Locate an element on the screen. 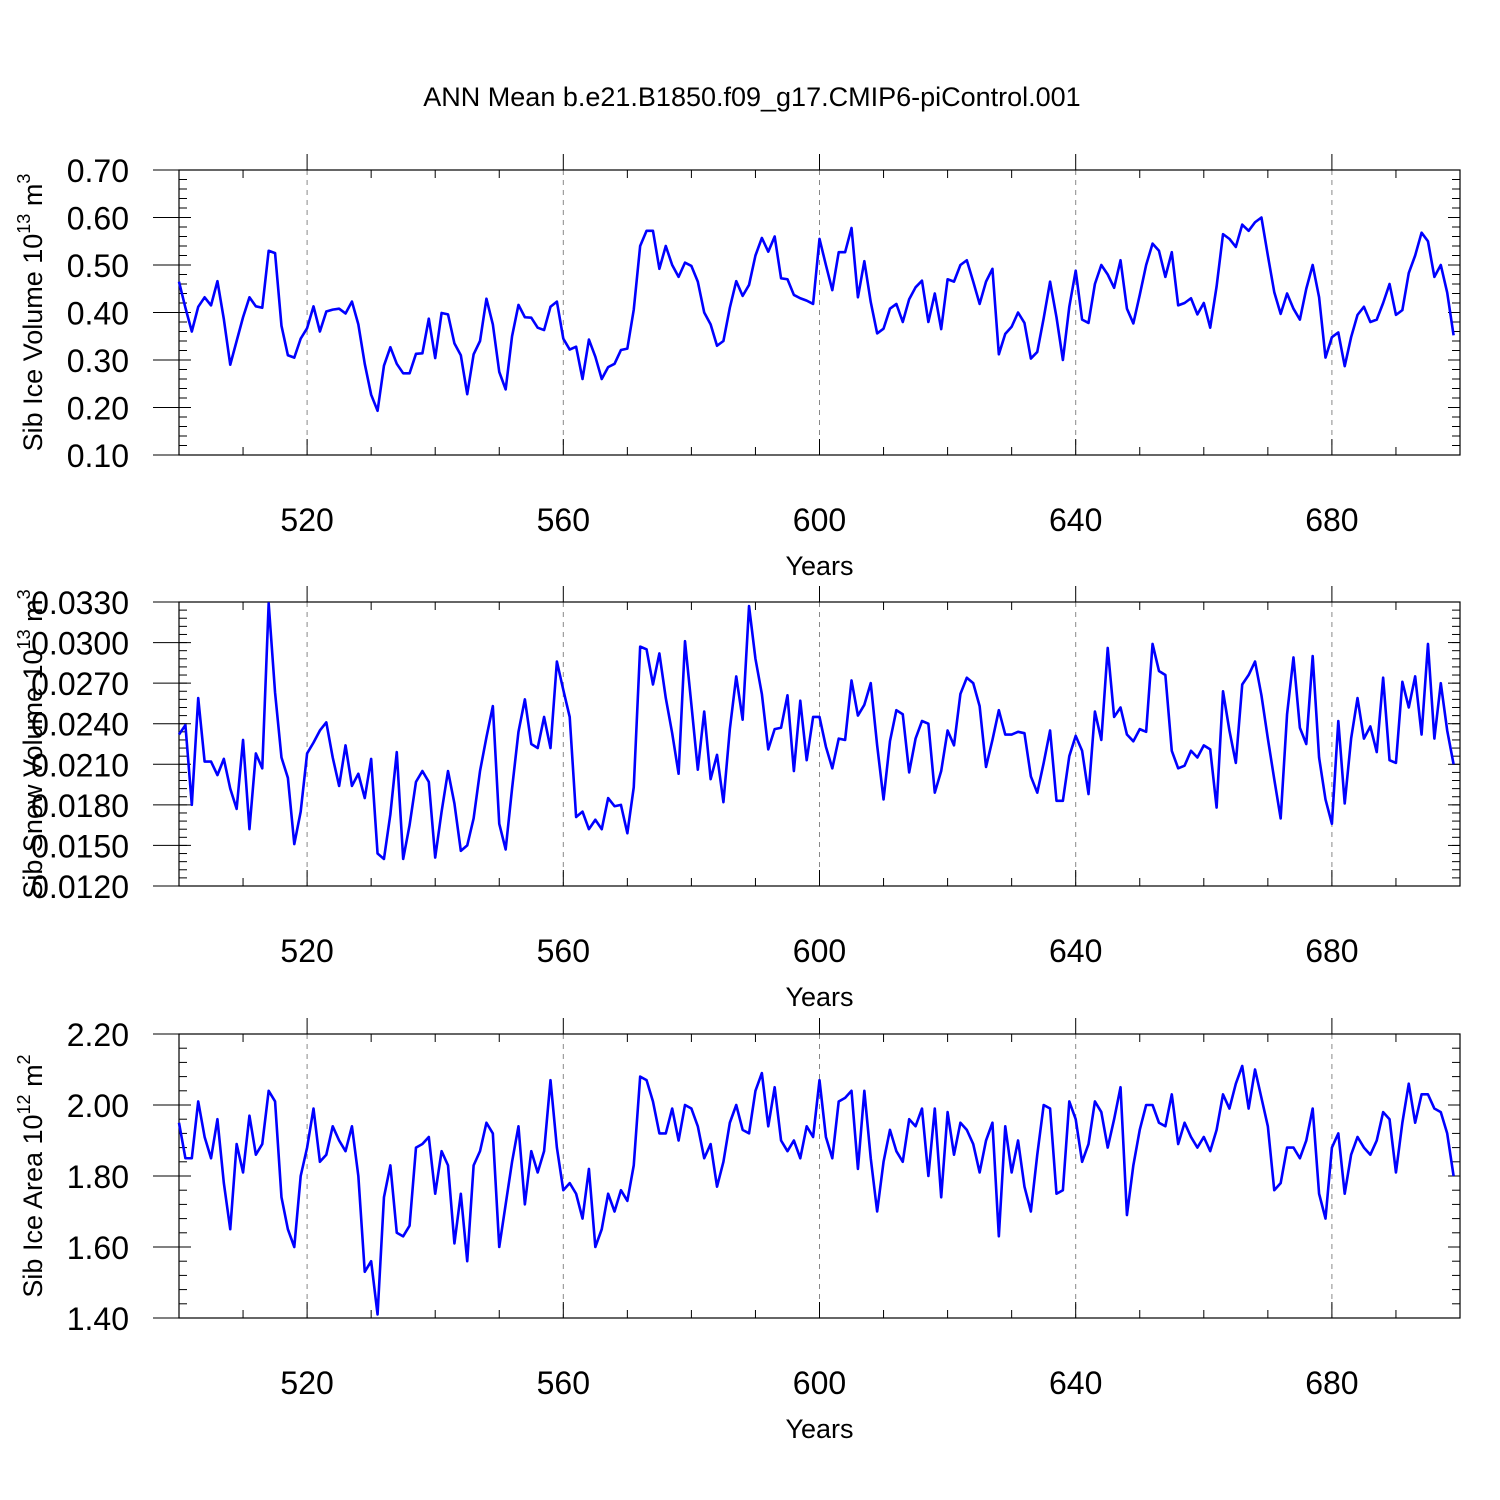  y-tick-label: 0.0300 is located at coordinates (80, 644).